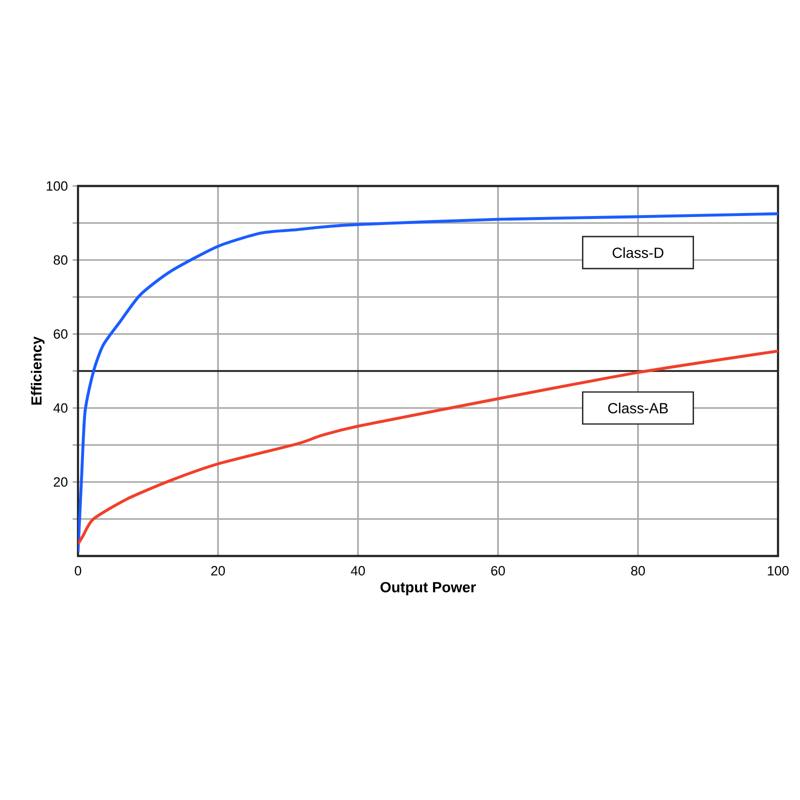 This screenshot has width=800, height=800. What do you see at coordinates (60, 408) in the screenshot?
I see `y-tick-label: 40` at bounding box center [60, 408].